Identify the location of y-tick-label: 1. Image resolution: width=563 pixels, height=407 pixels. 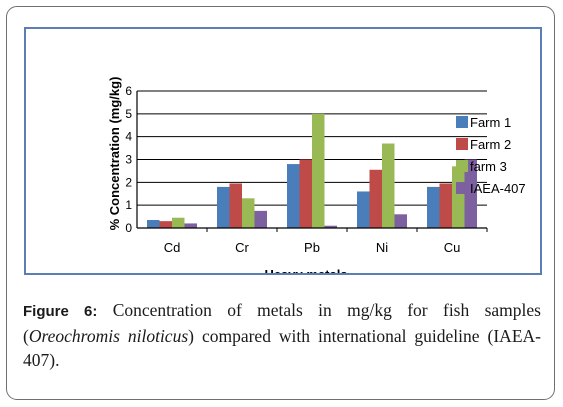
(128, 205).